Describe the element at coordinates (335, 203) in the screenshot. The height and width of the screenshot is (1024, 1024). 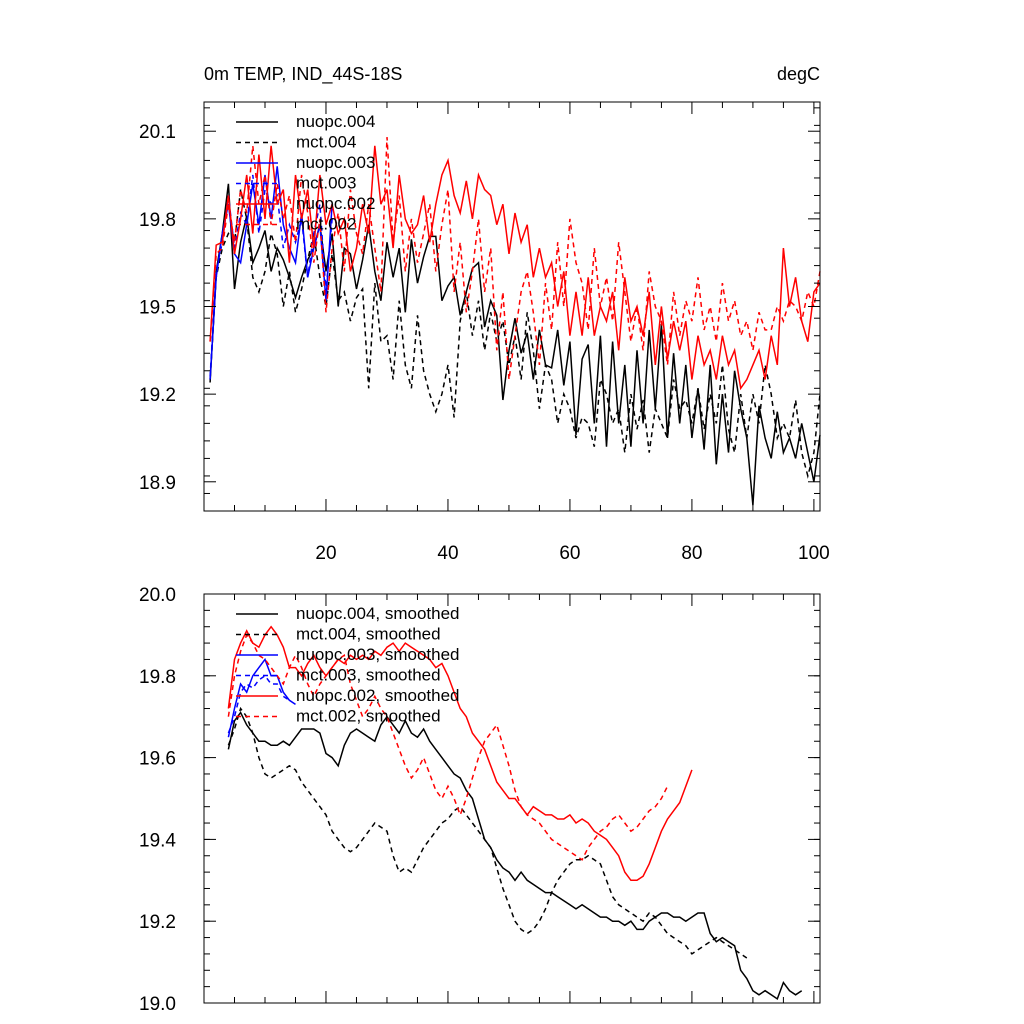
I see `legend-label: nuopc.002` at that location.